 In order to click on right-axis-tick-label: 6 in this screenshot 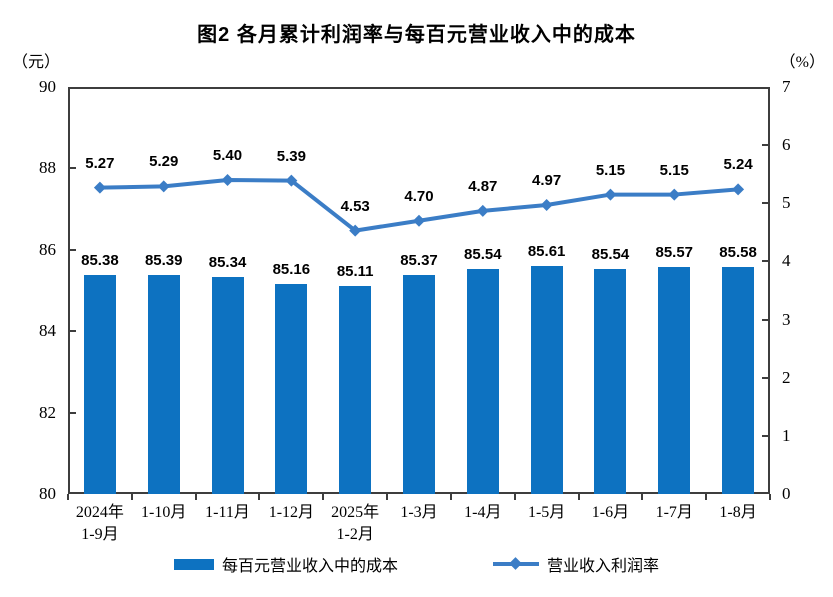, I will do `click(786, 145)`.